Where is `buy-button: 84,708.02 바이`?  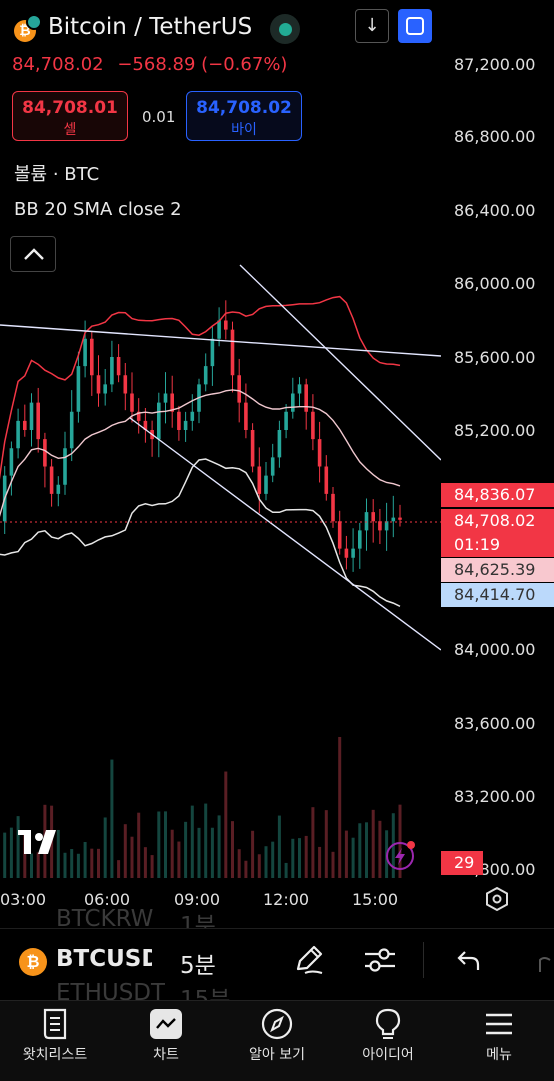 buy-button: 84,708.02 바이 is located at coordinates (244, 116).